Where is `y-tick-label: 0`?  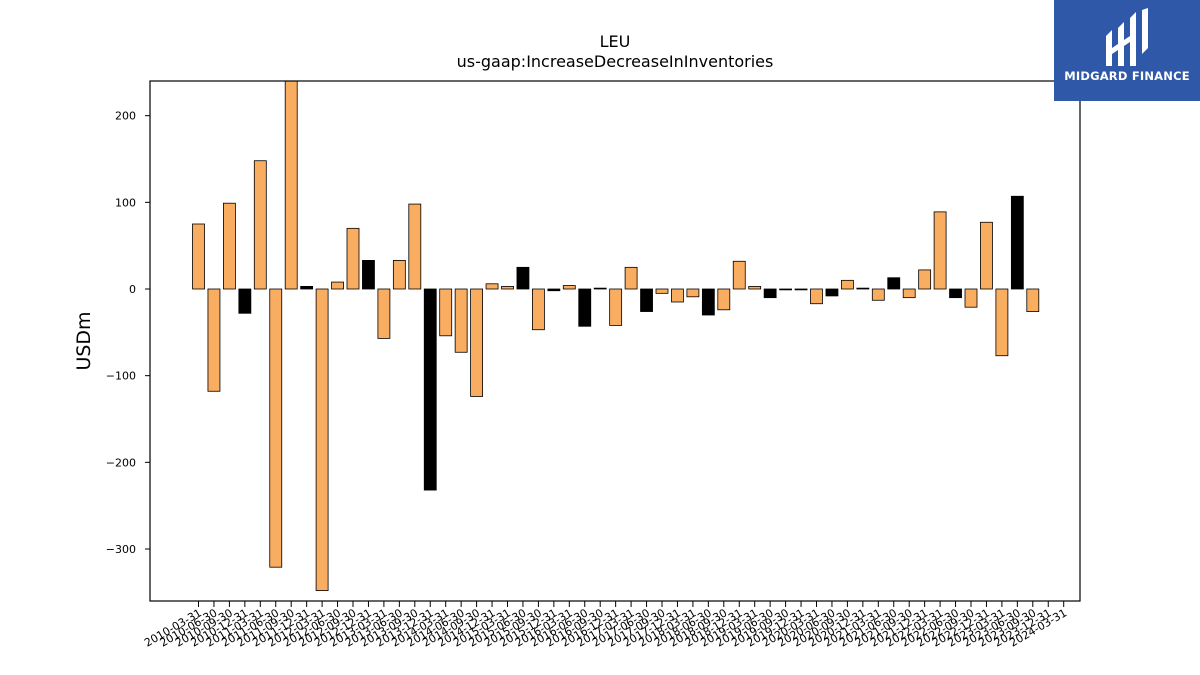
y-tick-label: 0 is located at coordinates (132, 289).